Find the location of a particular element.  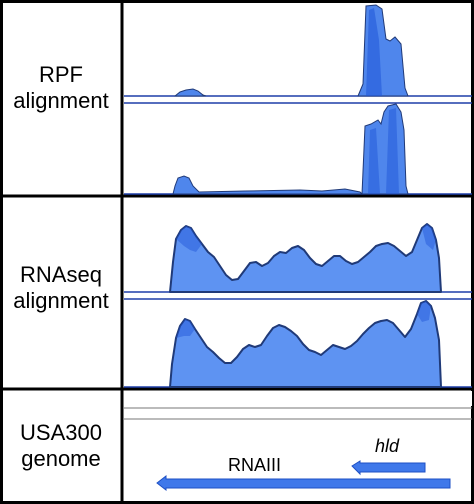

rnaseq-label: RNAseq alignment is located at coordinates (61, 288).